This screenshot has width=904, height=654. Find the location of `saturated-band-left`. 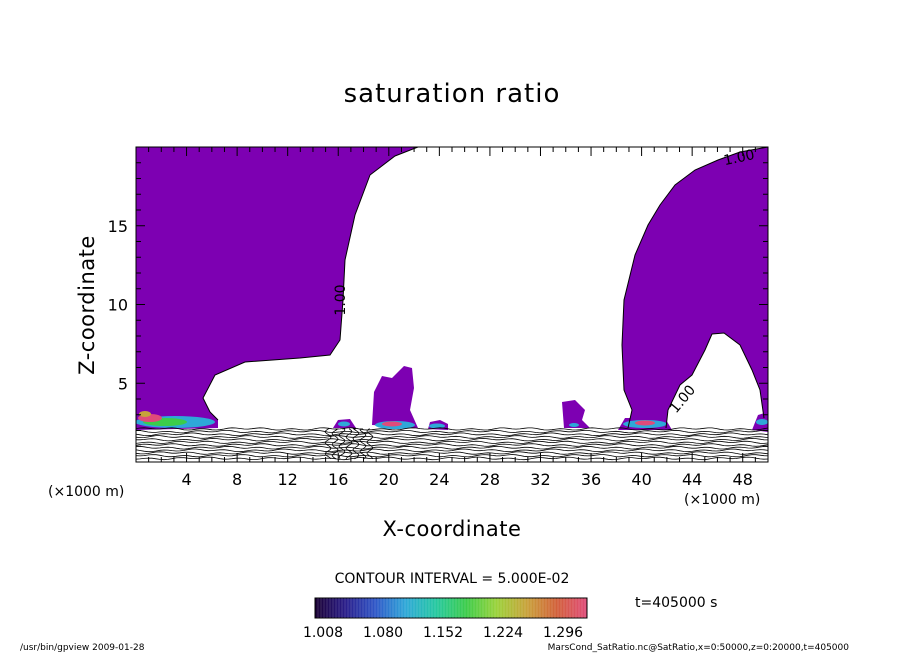

saturated-band-left is located at coordinates (177, 395).